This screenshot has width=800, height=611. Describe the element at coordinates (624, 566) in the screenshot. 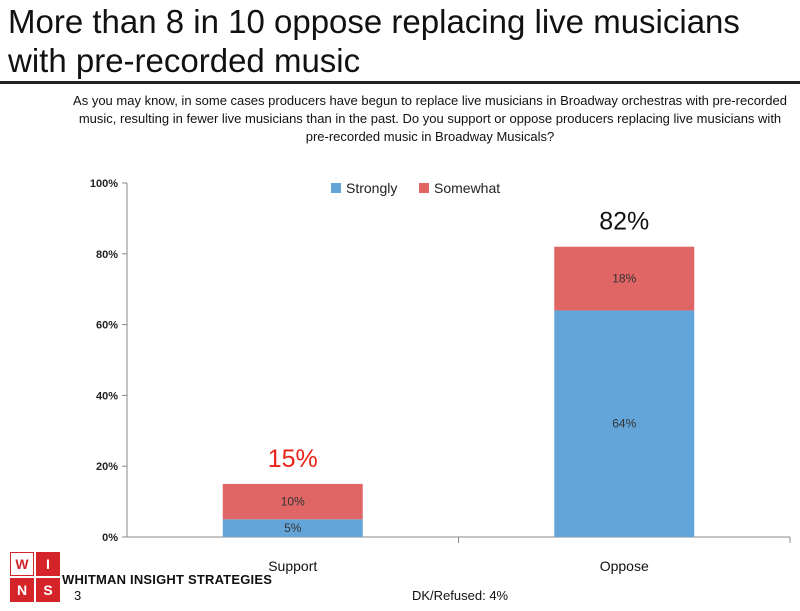

I see `x-category-oppose: Oppose` at that location.